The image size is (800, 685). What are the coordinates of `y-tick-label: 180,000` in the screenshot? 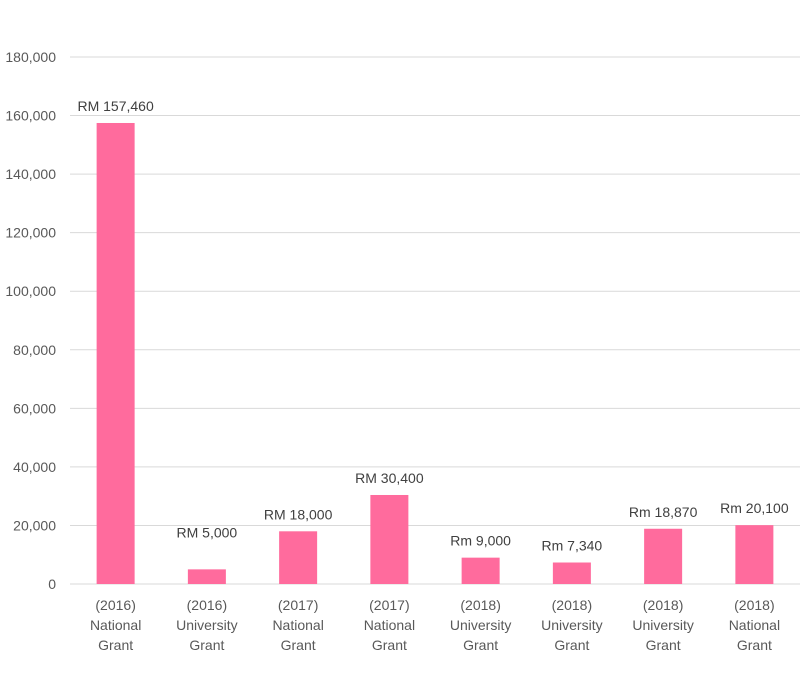 It's located at (30, 57).